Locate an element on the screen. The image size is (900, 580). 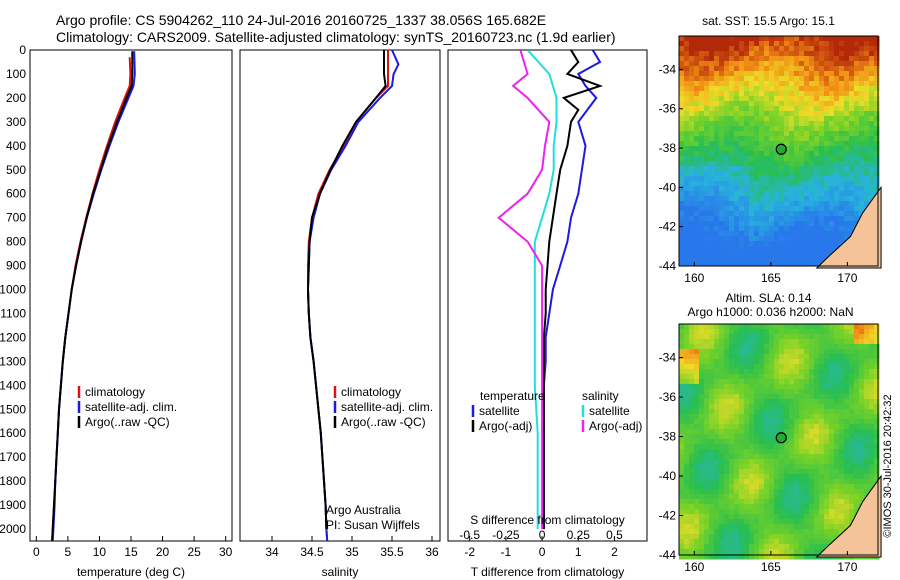
map-y-tick-label: -34 is located at coordinates (668, 358).